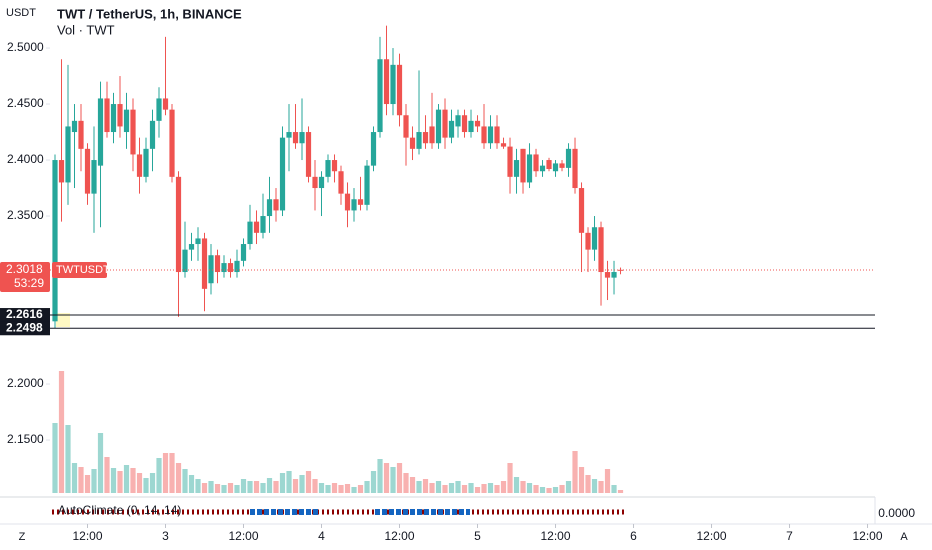 The image size is (932, 550). Describe the element at coordinates (25, 159) in the screenshot. I see `y-tick-label: 2.4000` at that location.